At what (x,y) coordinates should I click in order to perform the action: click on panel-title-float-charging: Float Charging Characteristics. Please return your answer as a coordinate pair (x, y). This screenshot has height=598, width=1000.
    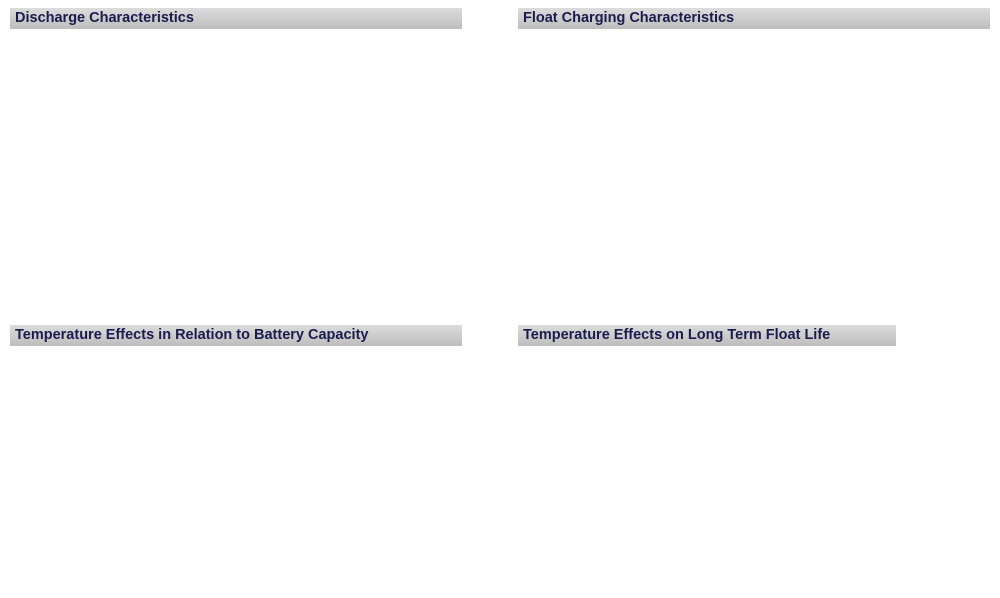
    Looking at the image, I should click on (754, 18).